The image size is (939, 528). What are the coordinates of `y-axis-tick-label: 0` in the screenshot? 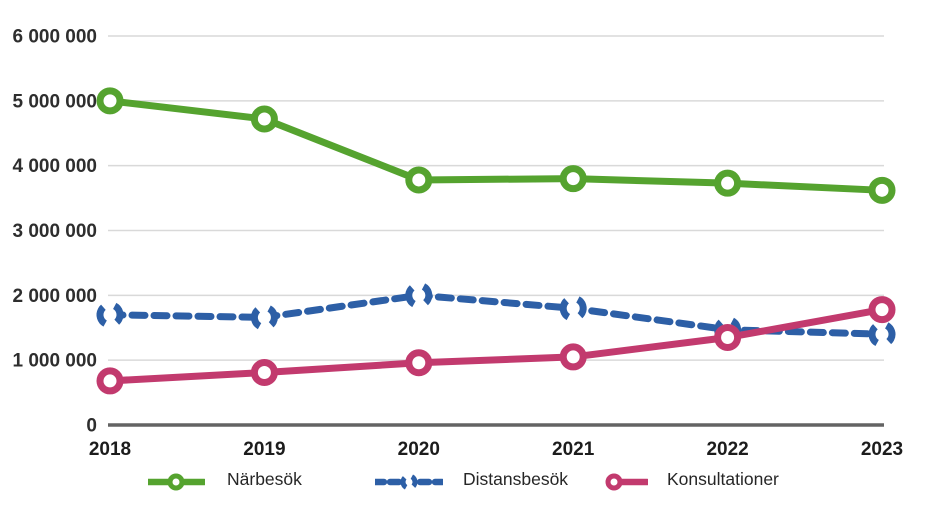 It's located at (91, 426).